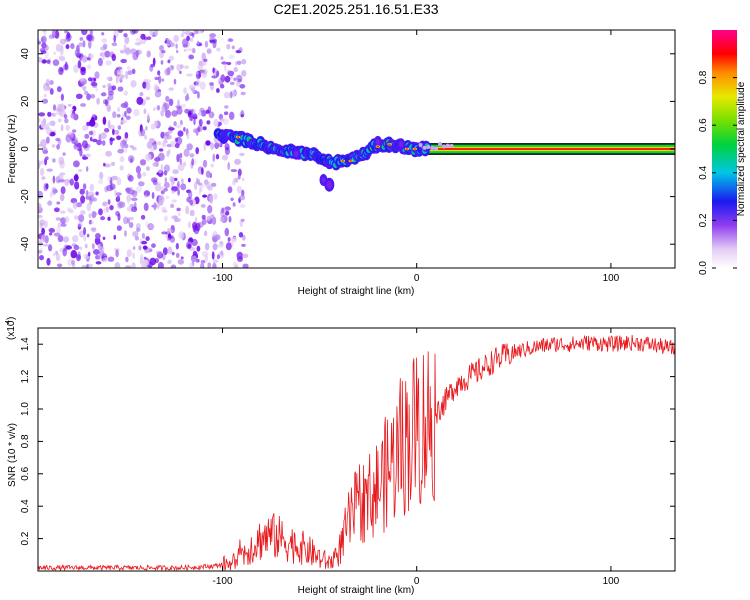  Describe the element at coordinates (25, 376) in the screenshot. I see `snr-y-tick-label: 1.2` at that location.